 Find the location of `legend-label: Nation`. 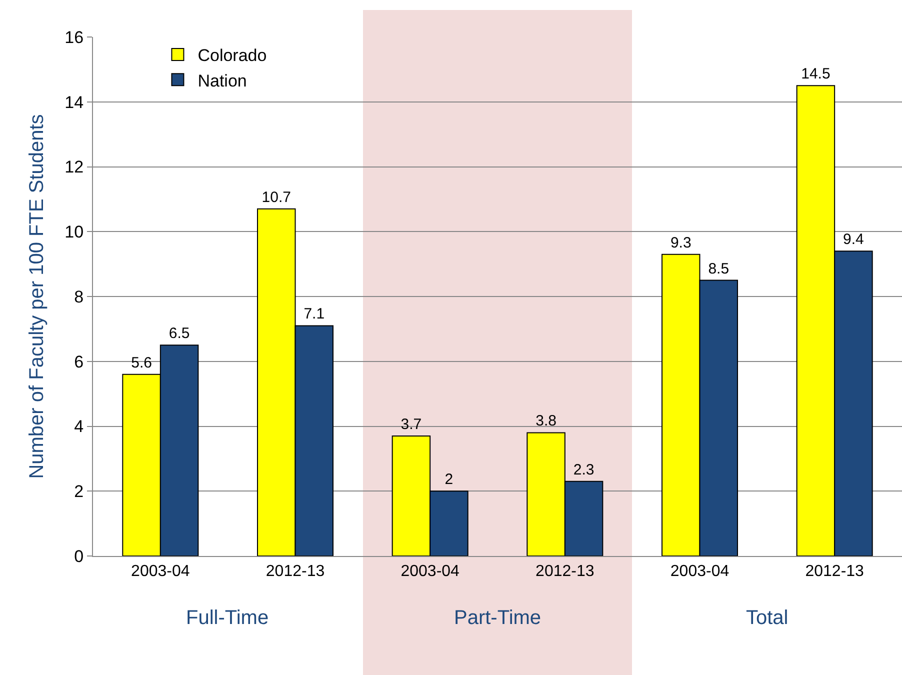

legend-label: Nation is located at coordinates (222, 80).